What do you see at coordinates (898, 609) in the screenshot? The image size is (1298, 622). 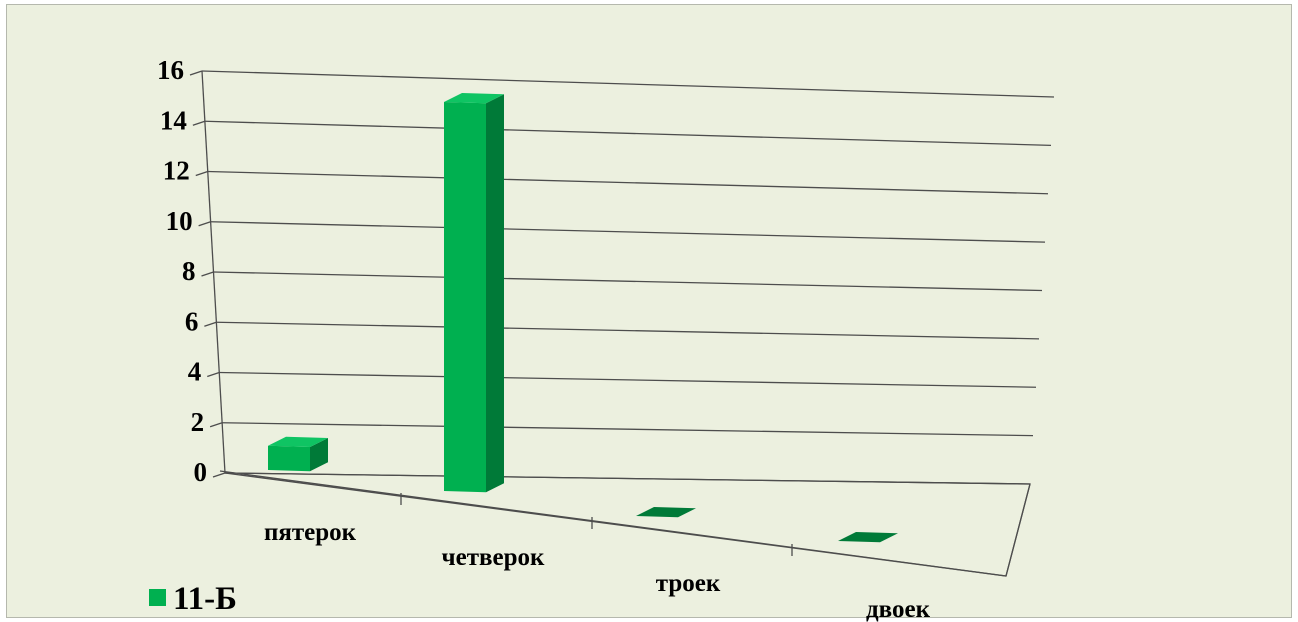 I see `category-label: двоек` at bounding box center [898, 609].